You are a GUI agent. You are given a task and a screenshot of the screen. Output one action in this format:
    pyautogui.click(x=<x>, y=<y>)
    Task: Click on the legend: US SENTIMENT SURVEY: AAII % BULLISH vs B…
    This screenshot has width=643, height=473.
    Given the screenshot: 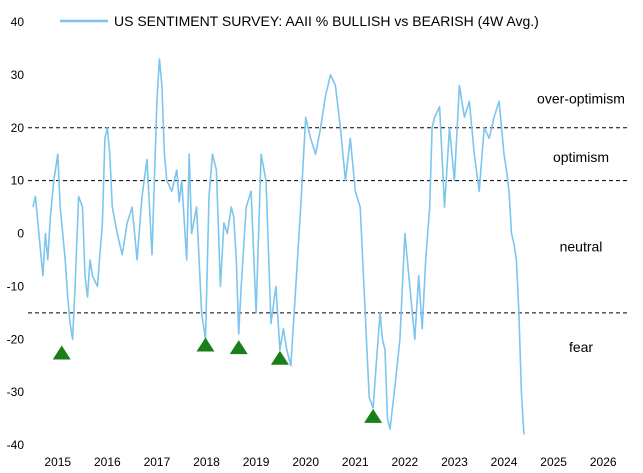 What is the action you would take?
    pyautogui.click(x=299, y=21)
    